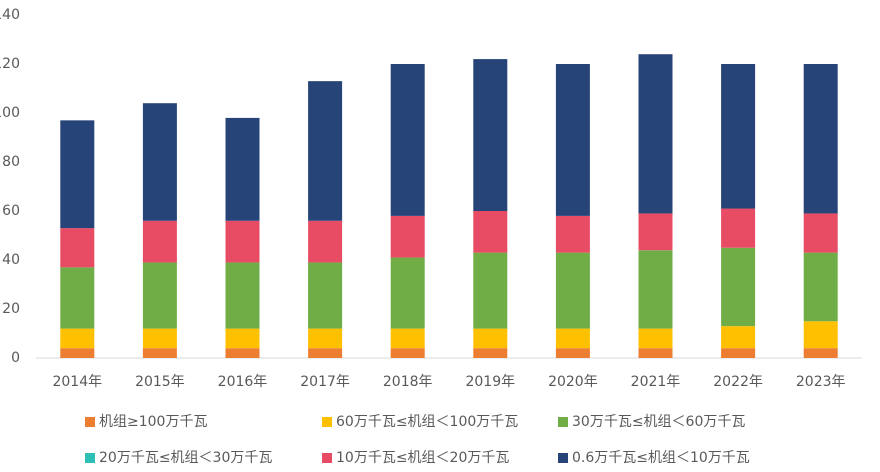 The image size is (880, 472). Describe the element at coordinates (11, 309) in the screenshot. I see `y-tick-label: 20` at that location.